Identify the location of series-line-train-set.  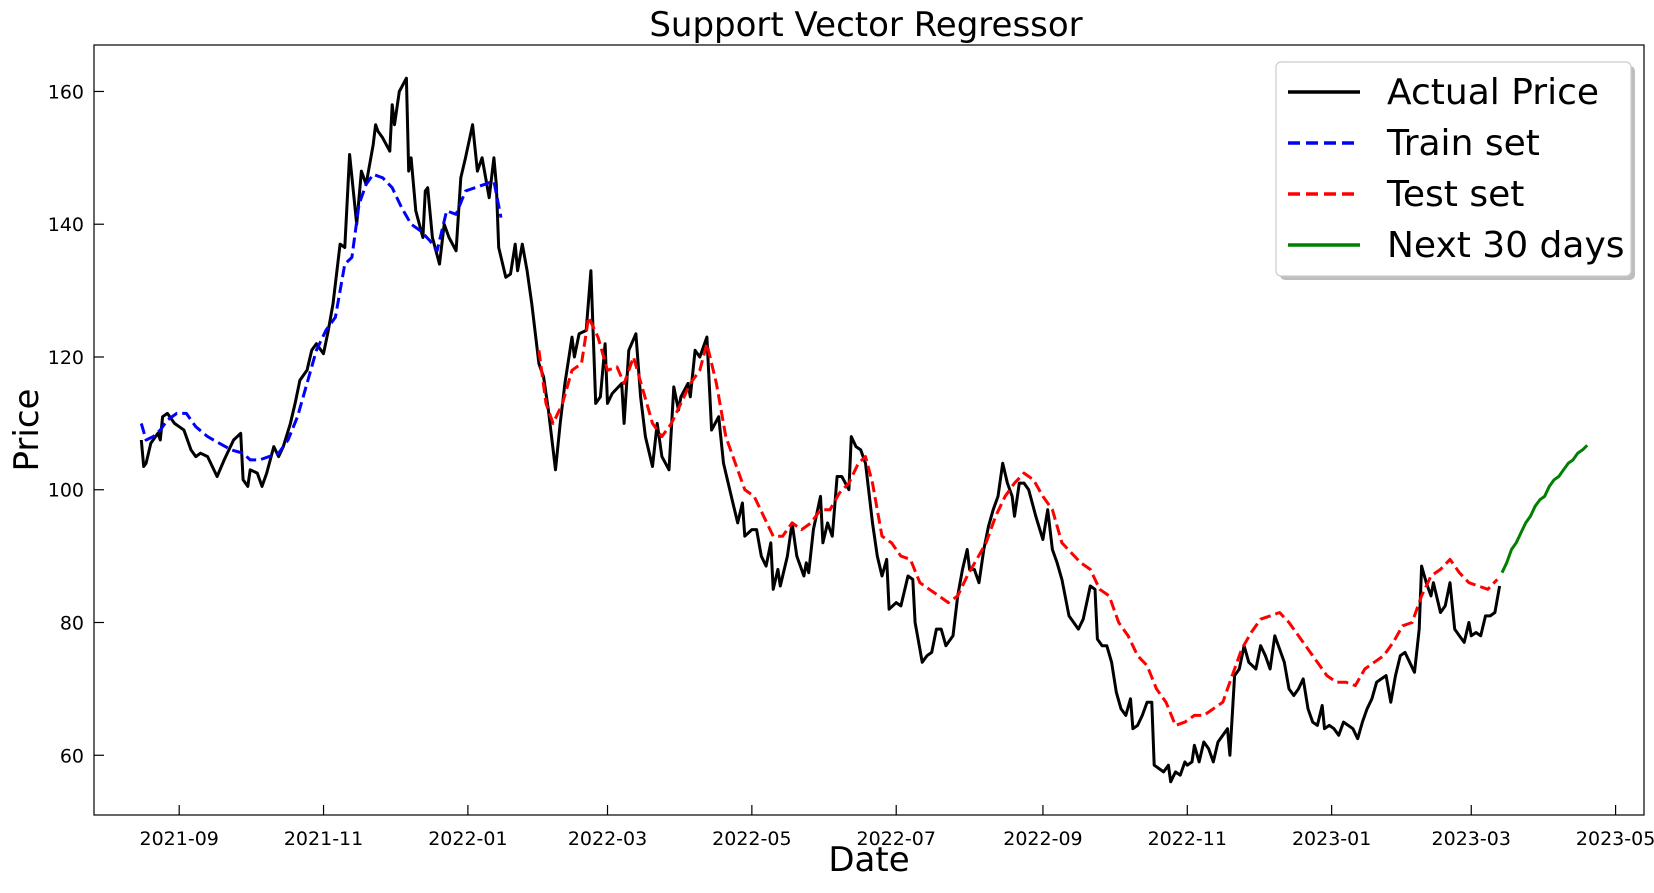
(321, 317).